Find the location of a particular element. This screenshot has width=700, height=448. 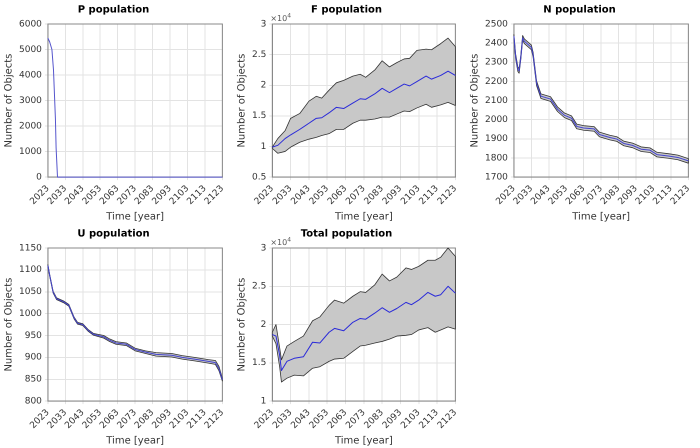

y-tick-label: 2200 is located at coordinates (496, 81).